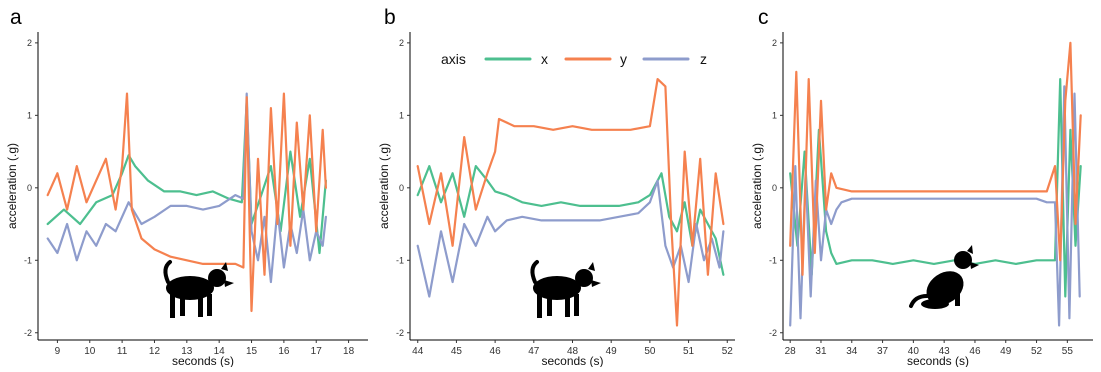 The height and width of the screenshot is (372, 1101). Describe the element at coordinates (122, 351) in the screenshot. I see `x-tick-label: 11` at that location.